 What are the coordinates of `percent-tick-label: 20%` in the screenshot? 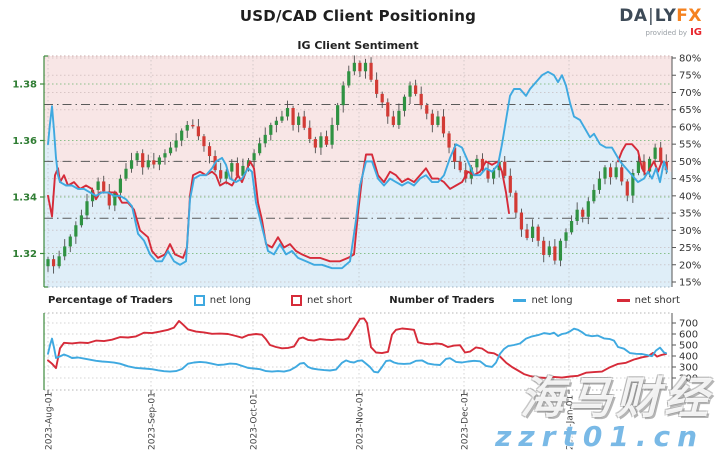 It's located at (690, 265).